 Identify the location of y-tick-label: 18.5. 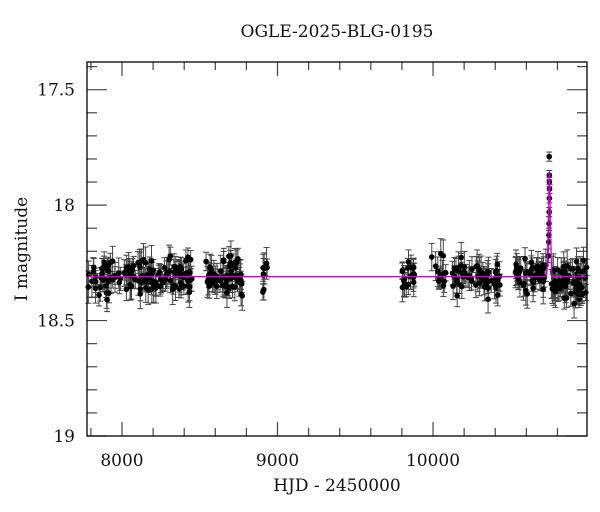
(56, 322).